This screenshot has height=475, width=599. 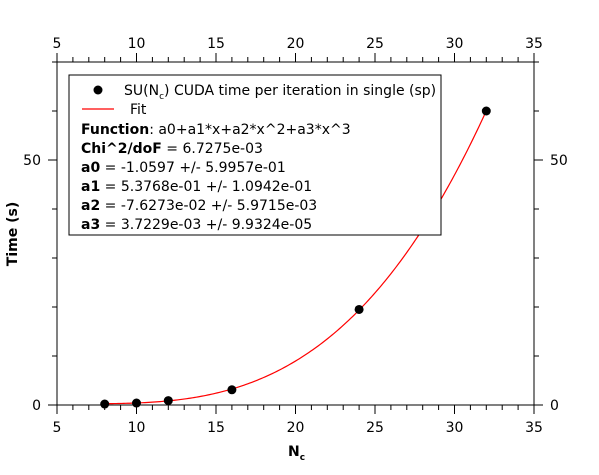 I want to click on legend-chi2-key: Chi^2/doF, so click(x=121, y=149).